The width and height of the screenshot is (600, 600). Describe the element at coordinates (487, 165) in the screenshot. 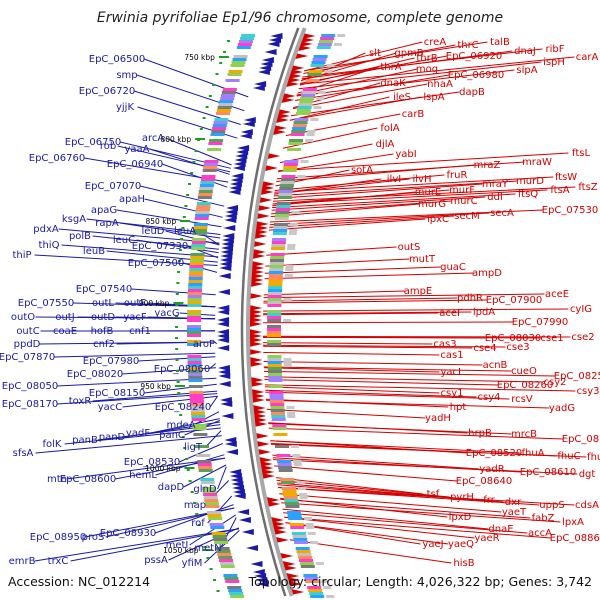

I see `gene-label: mraZ` at that location.